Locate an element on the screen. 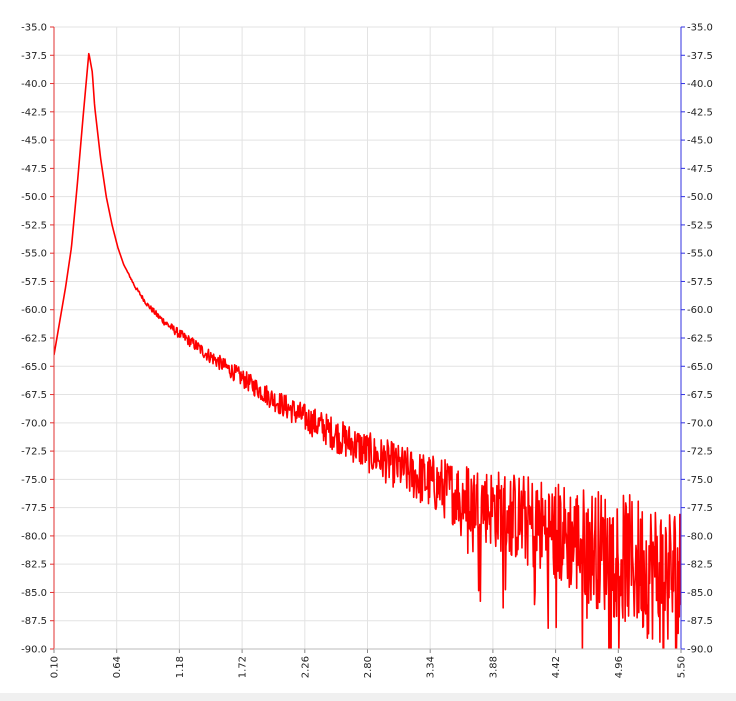  y-tick-label-left: -42.5 is located at coordinates (34, 112).